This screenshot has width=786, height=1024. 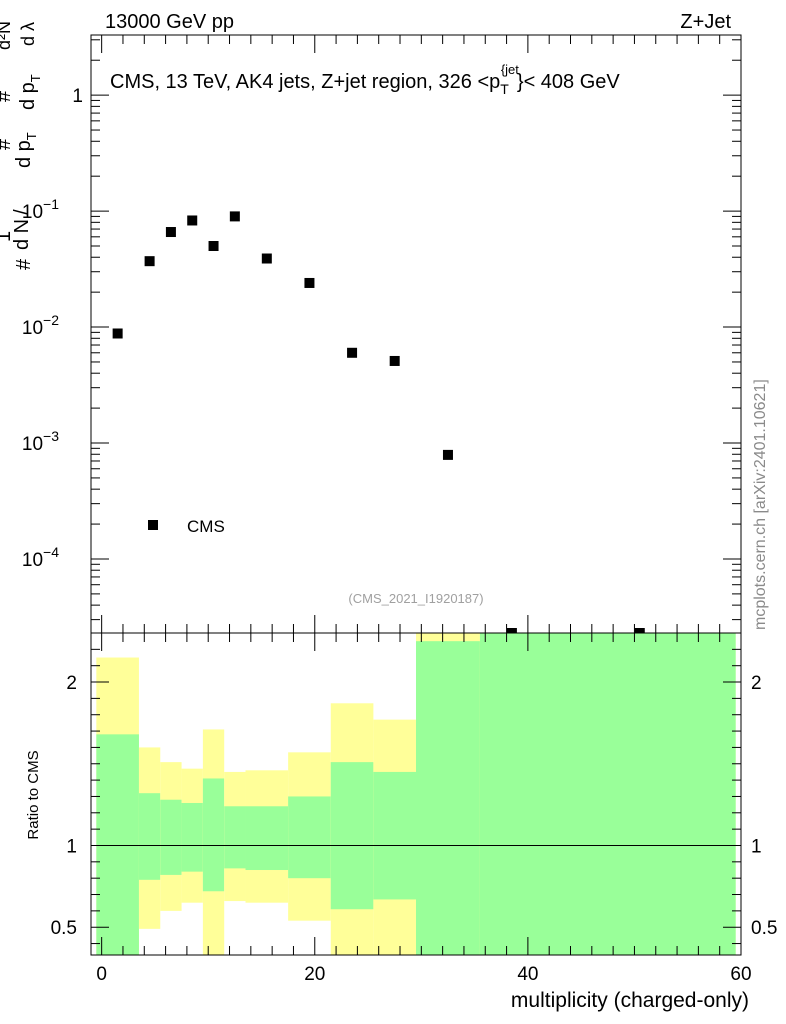 I want to click on y-axis-title-top: # d N/ 1 d pT # d pT # d²N d λ, so click(x=21, y=145).